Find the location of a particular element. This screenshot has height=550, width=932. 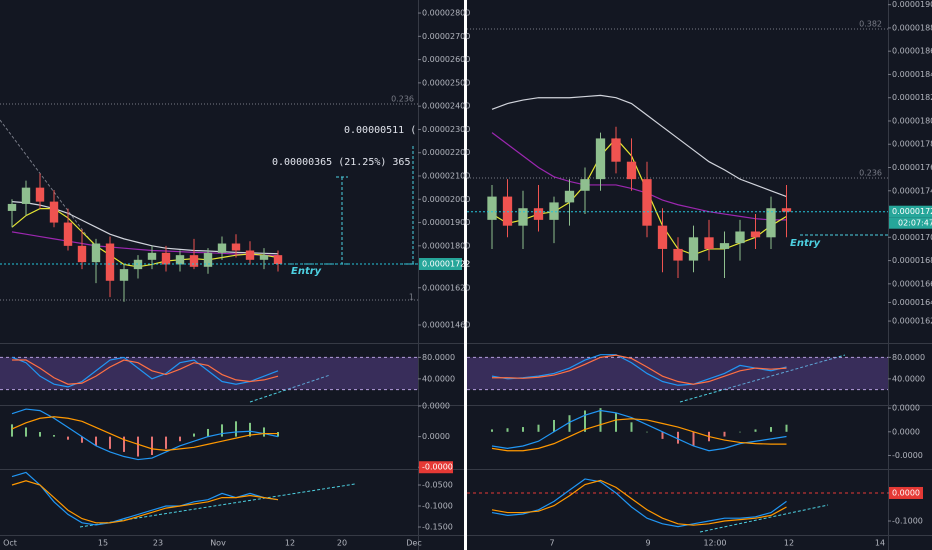

y-tick-label: 0.00002000 is located at coordinates (446, 199).